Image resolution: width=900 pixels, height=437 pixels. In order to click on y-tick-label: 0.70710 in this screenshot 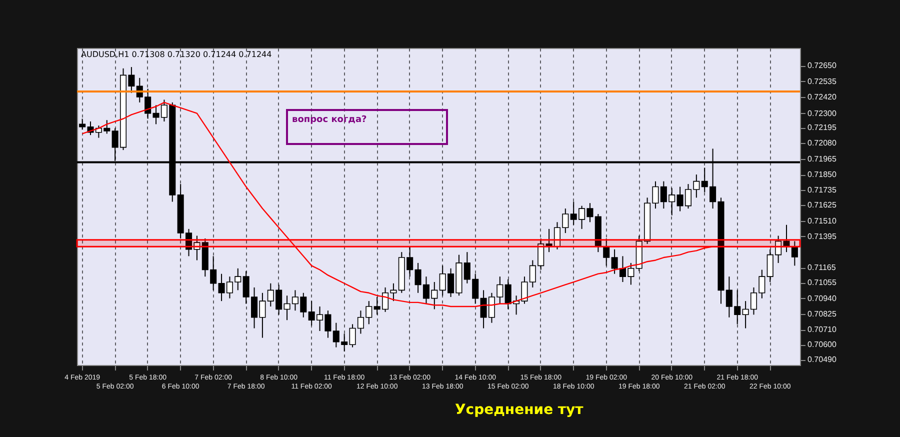, I will do `click(822, 329)`.